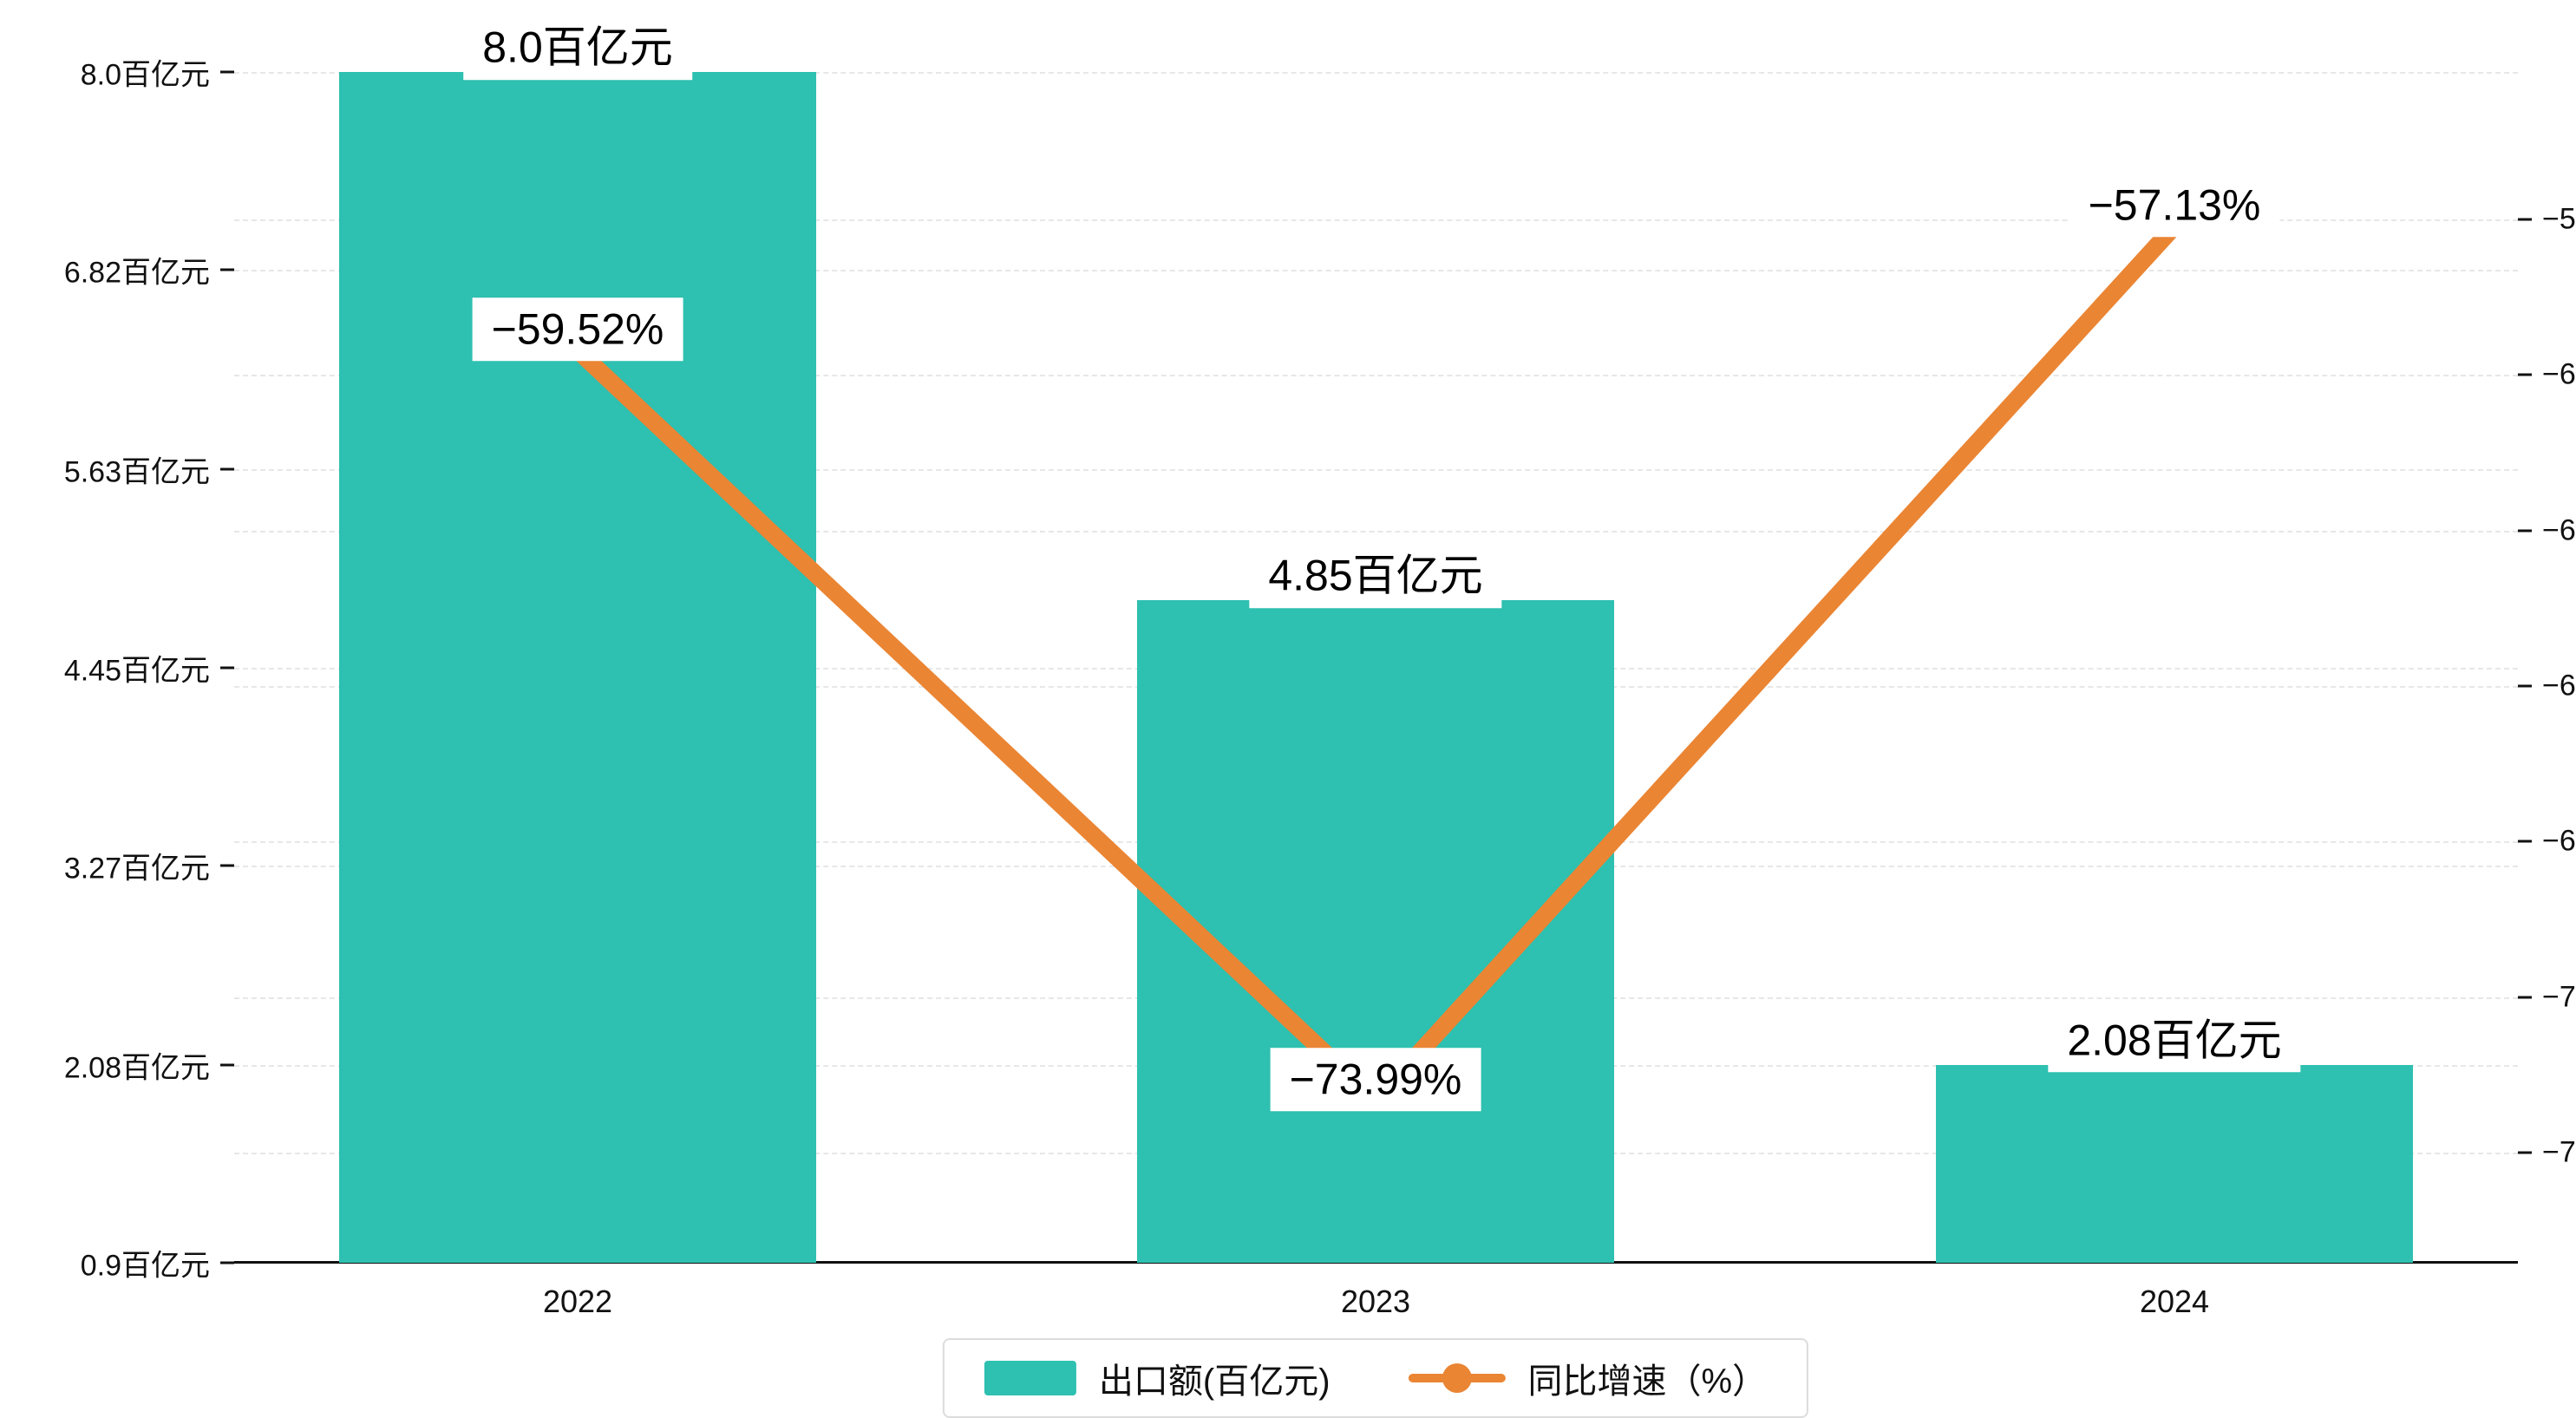  What do you see at coordinates (1647, 1382) in the screenshot?
I see `legend-label: 同比增速（%）` at bounding box center [1647, 1382].